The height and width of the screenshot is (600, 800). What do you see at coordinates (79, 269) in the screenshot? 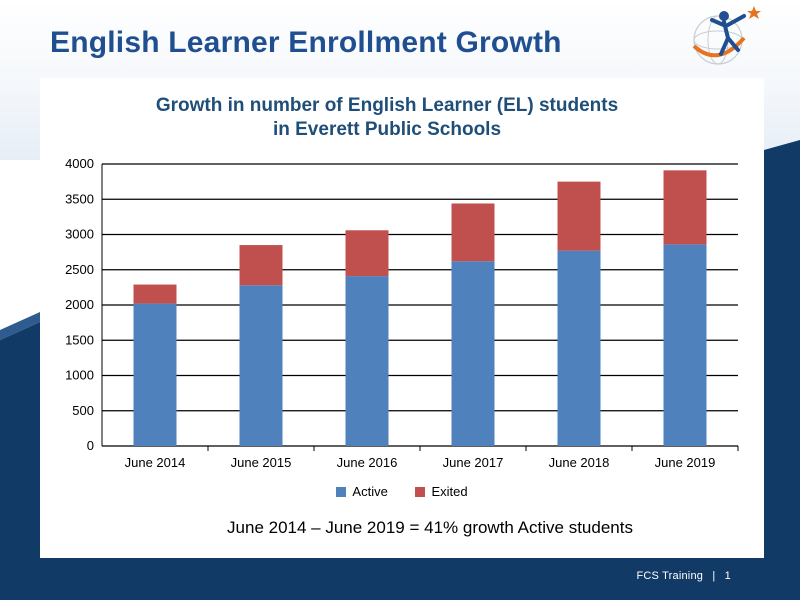
I see `y-tick-label: 2500` at bounding box center [79, 269].